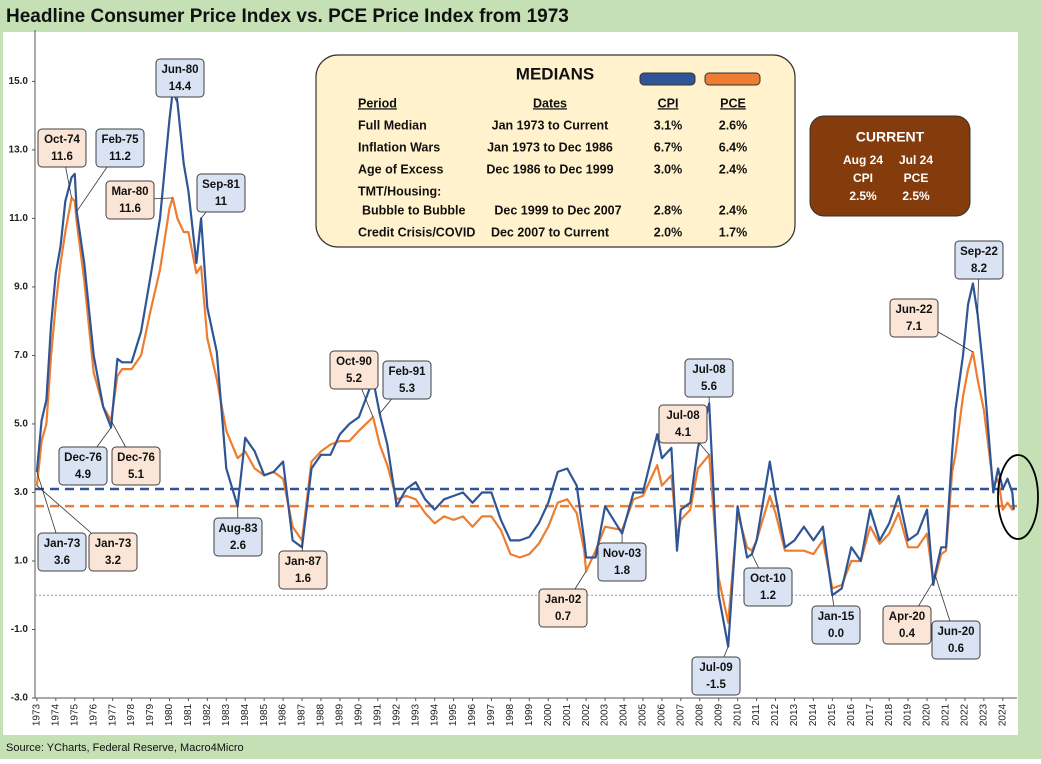 The width and height of the screenshot is (1041, 764). I want to click on x-tick-label: 1987, so click(302, 714).